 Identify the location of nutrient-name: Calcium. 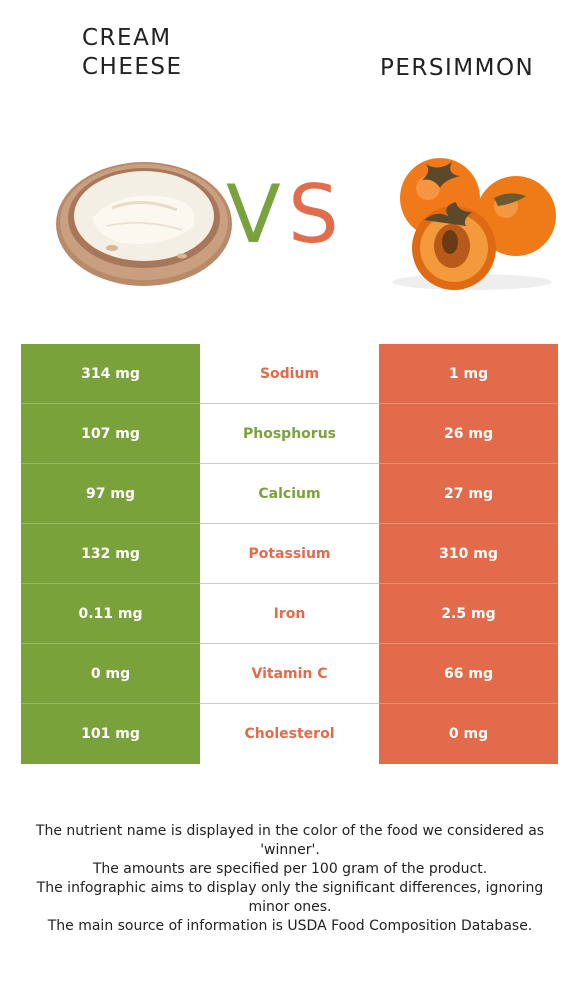
(289, 494).